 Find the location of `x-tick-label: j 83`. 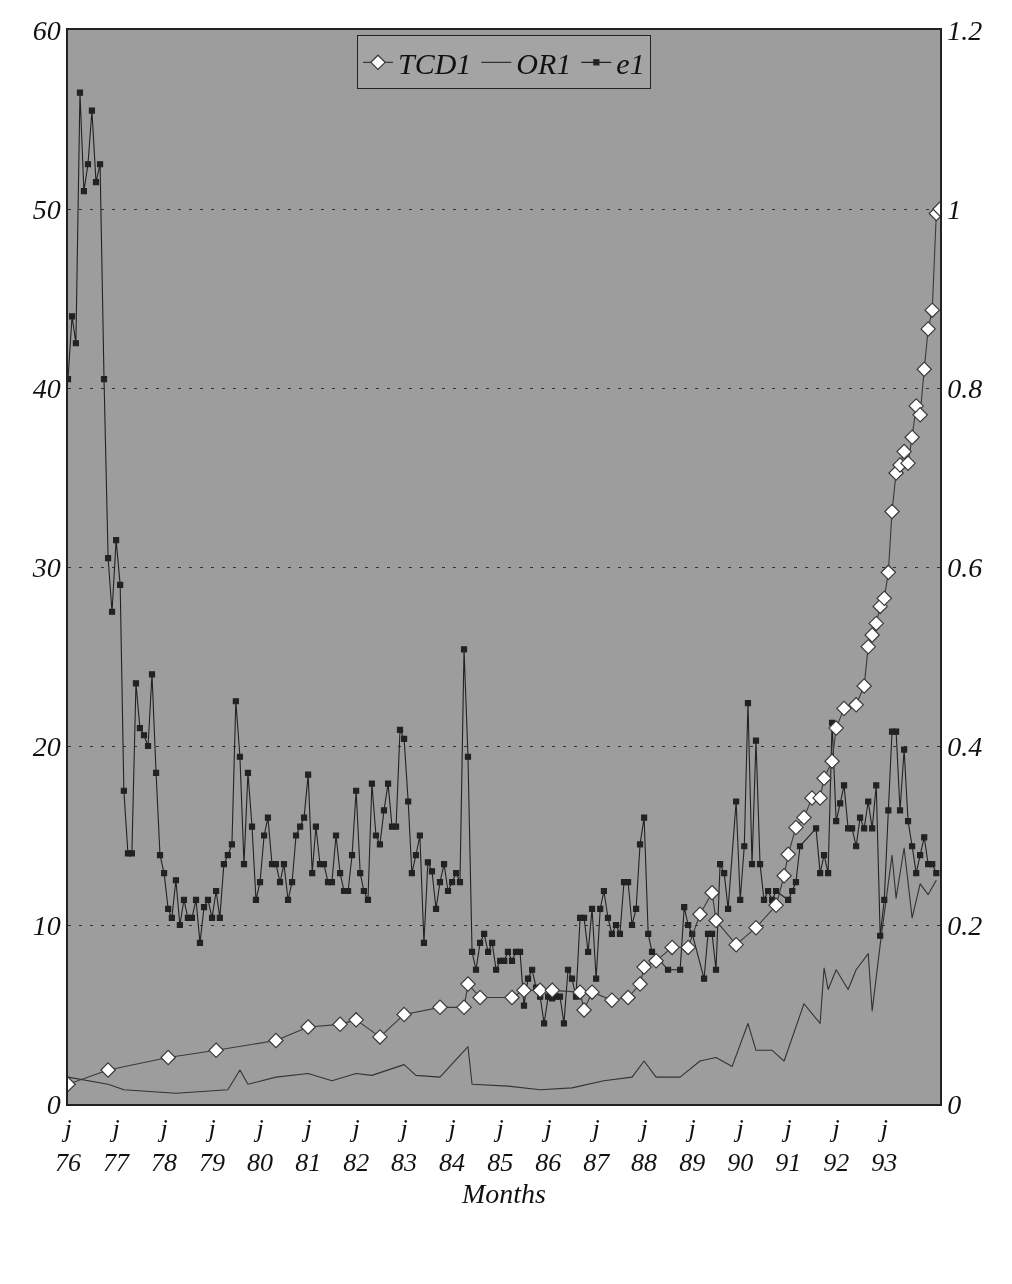

x-tick-label: j 83 is located at coordinates (404, 1145).